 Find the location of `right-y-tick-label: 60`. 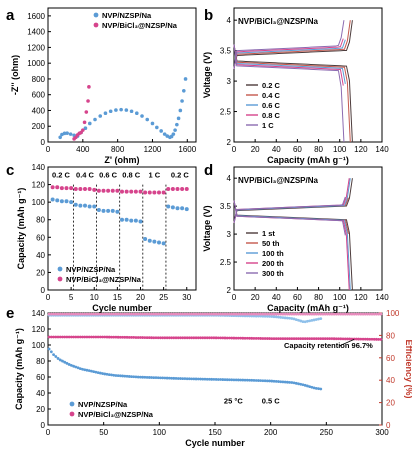

right-y-tick-label: 60 is located at coordinates (390, 358).